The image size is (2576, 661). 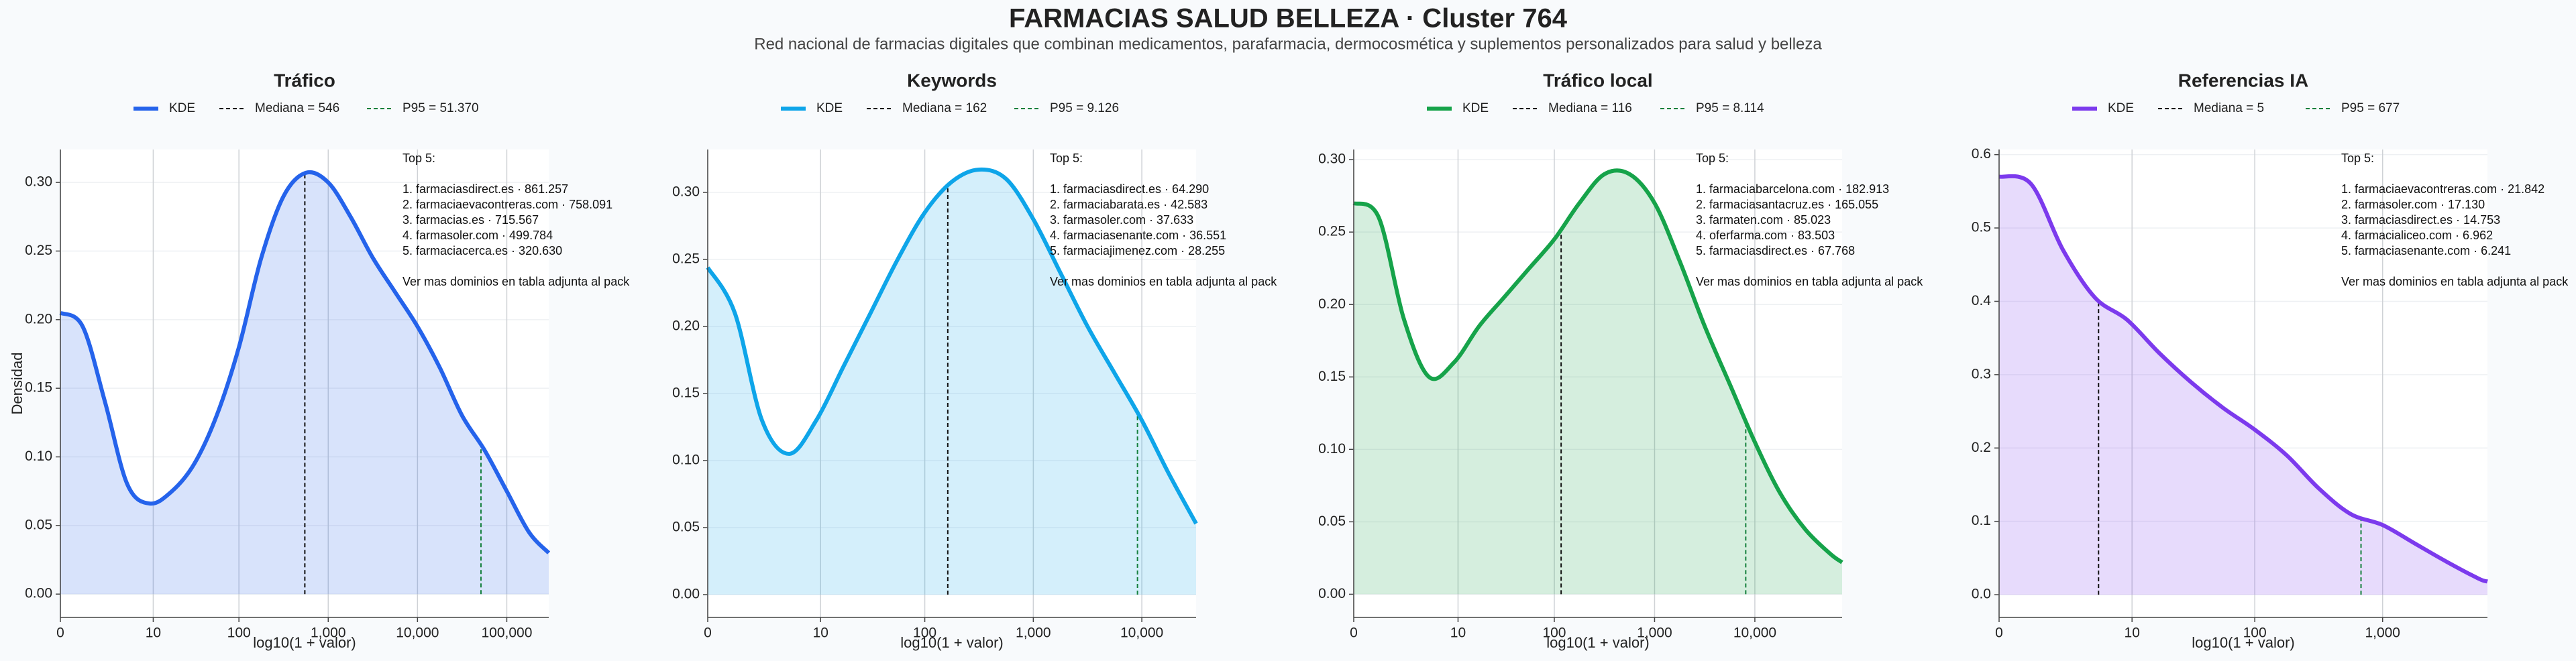 I want to click on y-tick-label: 0.1, so click(x=1981, y=520).